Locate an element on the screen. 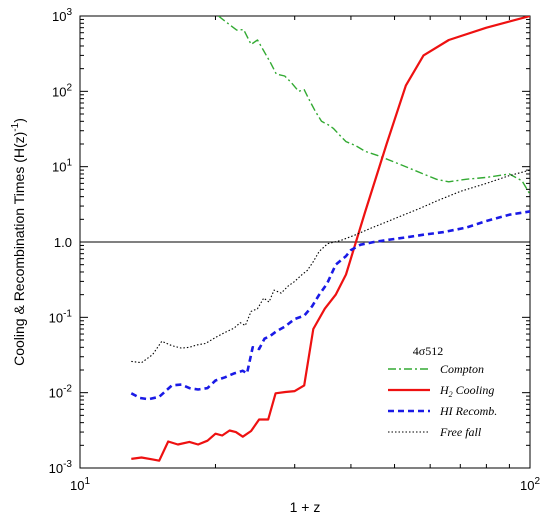 The image size is (542, 527). legend-label-3: Free fall is located at coordinates (460, 432).